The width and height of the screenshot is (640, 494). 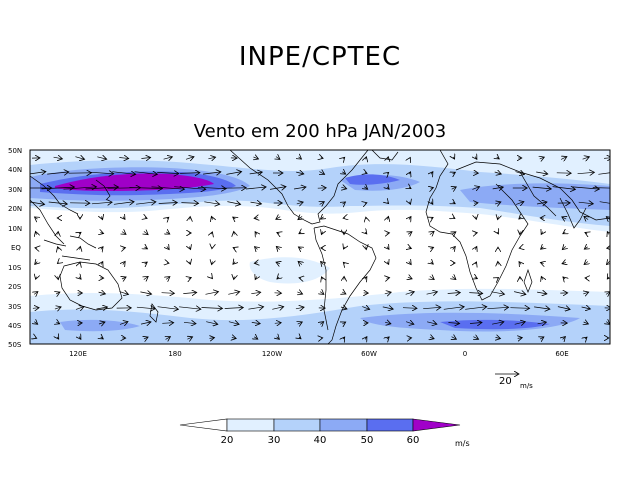 What do you see at coordinates (369, 354) in the screenshot?
I see `lon-label-60w: 60W` at bounding box center [369, 354].